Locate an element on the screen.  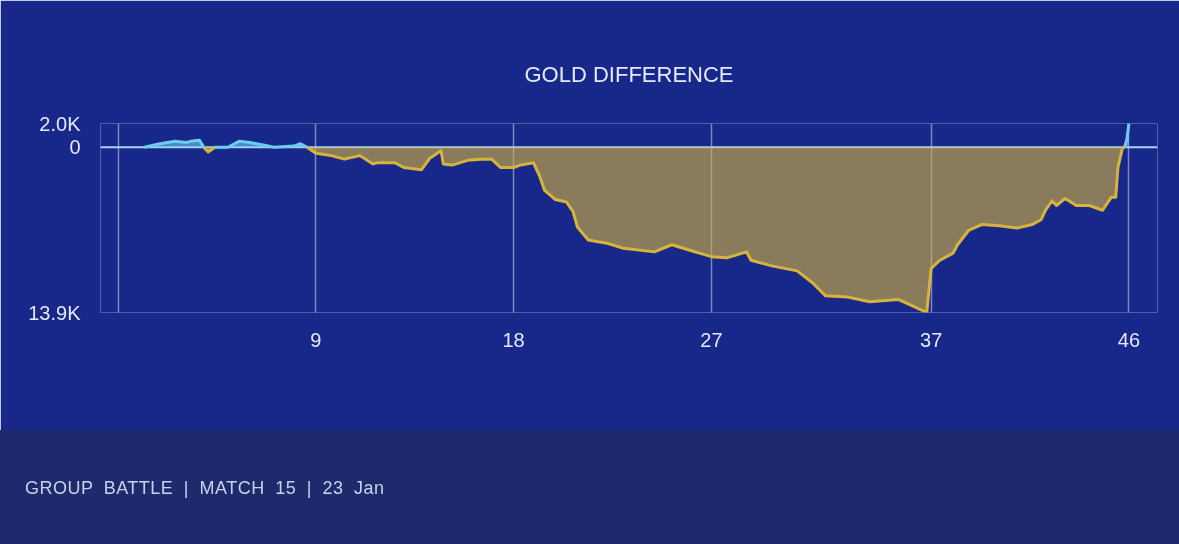
y-tick-label: 2.0K is located at coordinates (60, 123).